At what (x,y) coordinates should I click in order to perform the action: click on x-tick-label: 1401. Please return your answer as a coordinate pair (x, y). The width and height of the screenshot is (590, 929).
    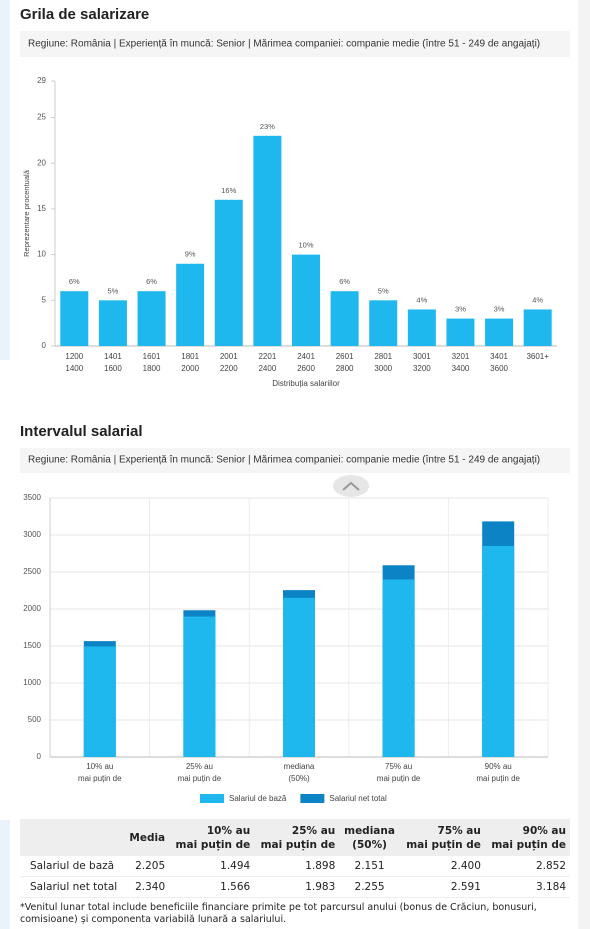
    Looking at the image, I should click on (113, 356).